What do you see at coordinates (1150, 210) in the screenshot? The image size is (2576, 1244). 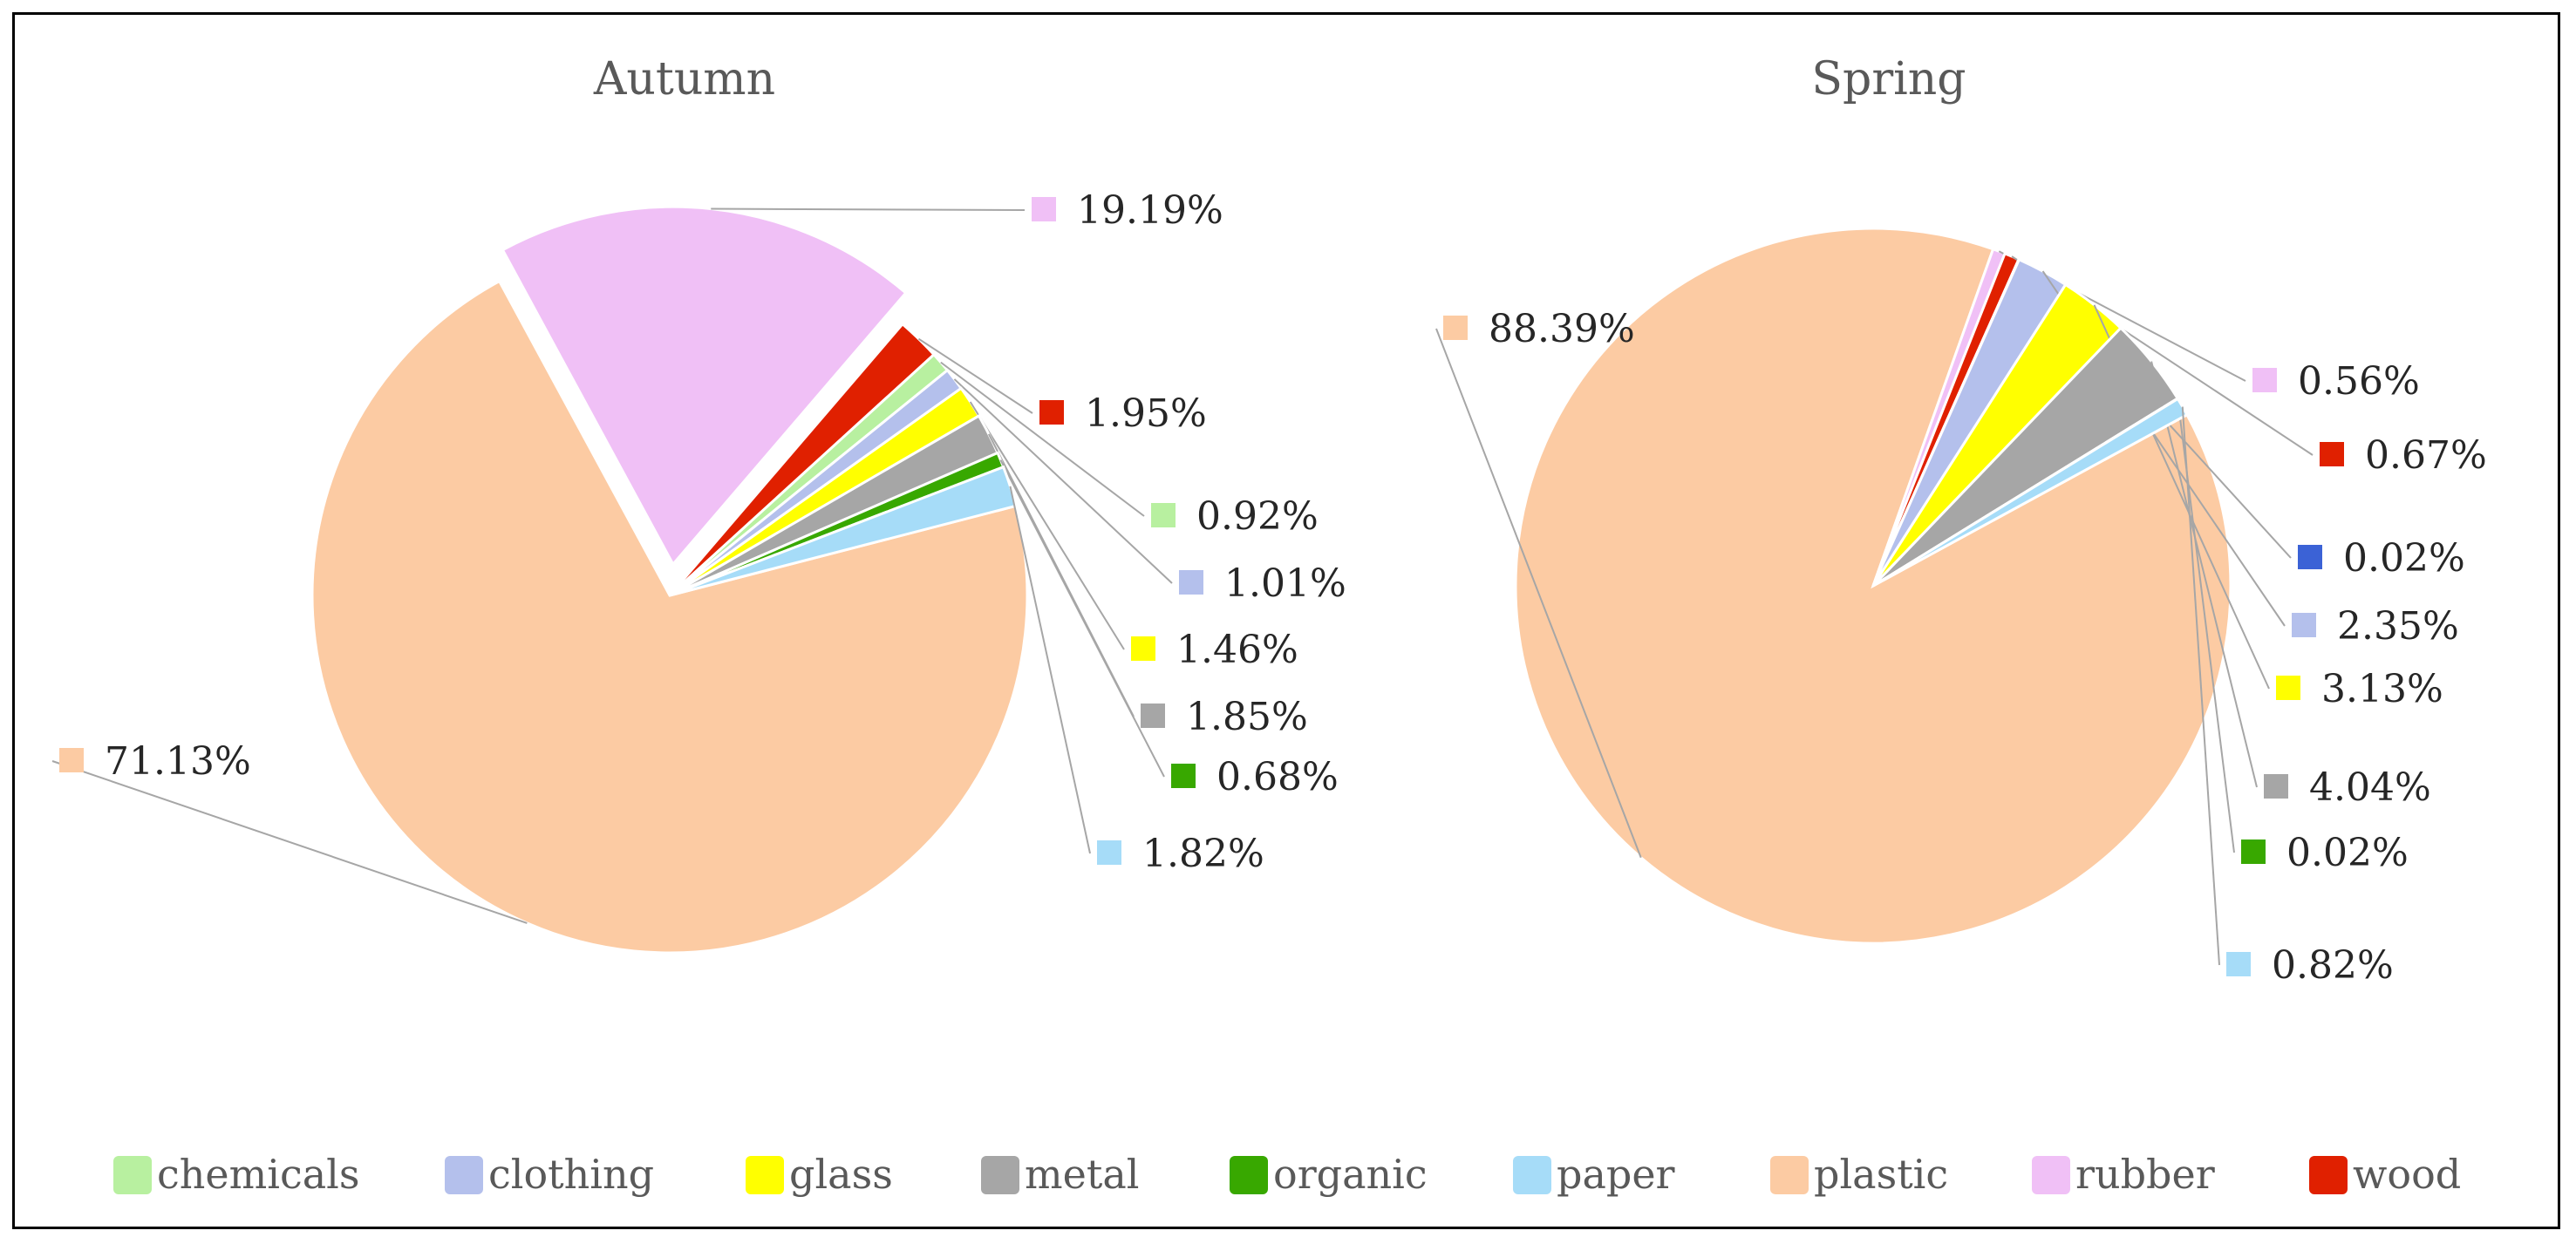 I see `data-label-rubber: 19.19%` at bounding box center [1150, 210].